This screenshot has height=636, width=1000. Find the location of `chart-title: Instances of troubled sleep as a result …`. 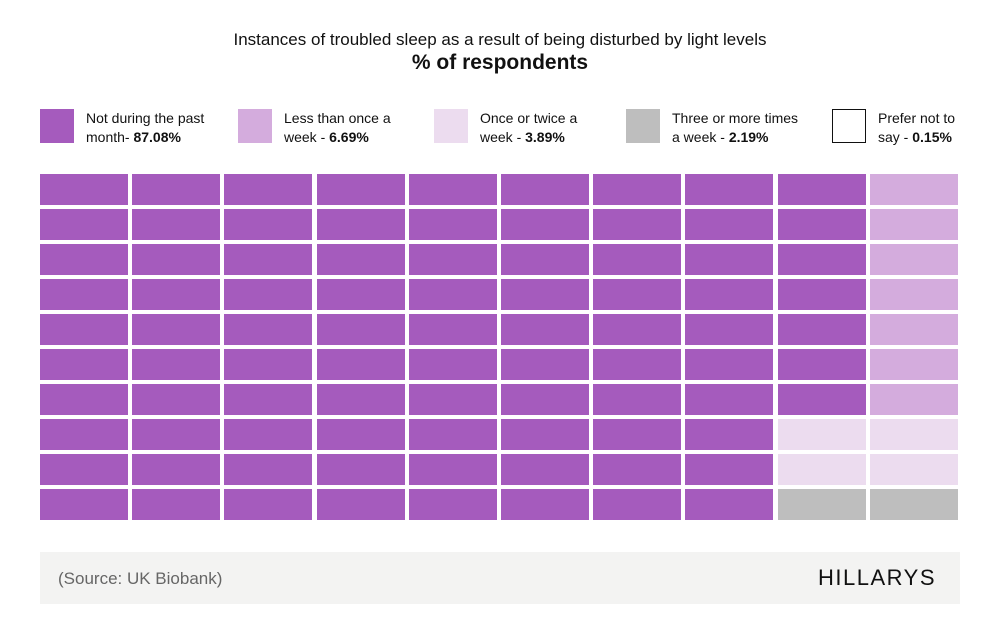

chart-title: Instances of troubled sleep as a result … is located at coordinates (500, 39).